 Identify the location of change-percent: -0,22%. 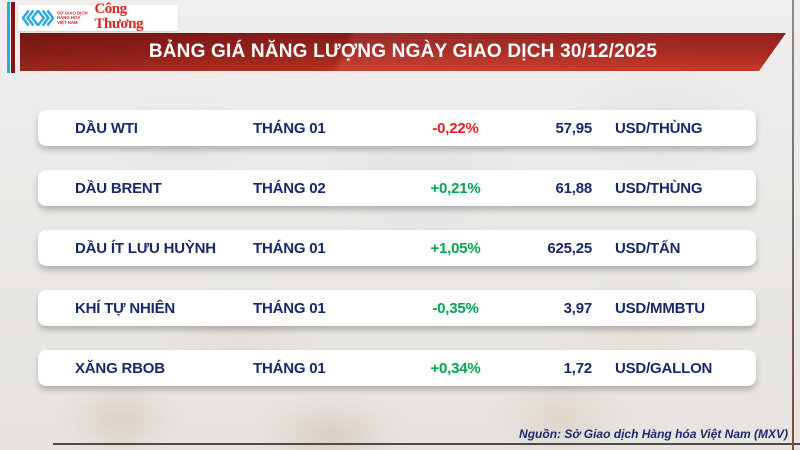
(455, 128).